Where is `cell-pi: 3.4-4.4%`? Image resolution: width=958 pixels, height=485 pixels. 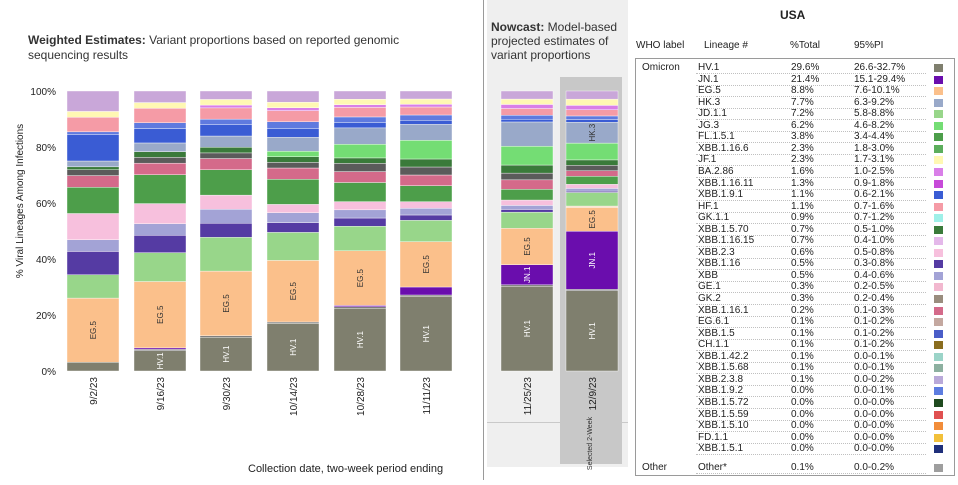 cell-pi: 3.4-4.4% is located at coordinates (874, 137).